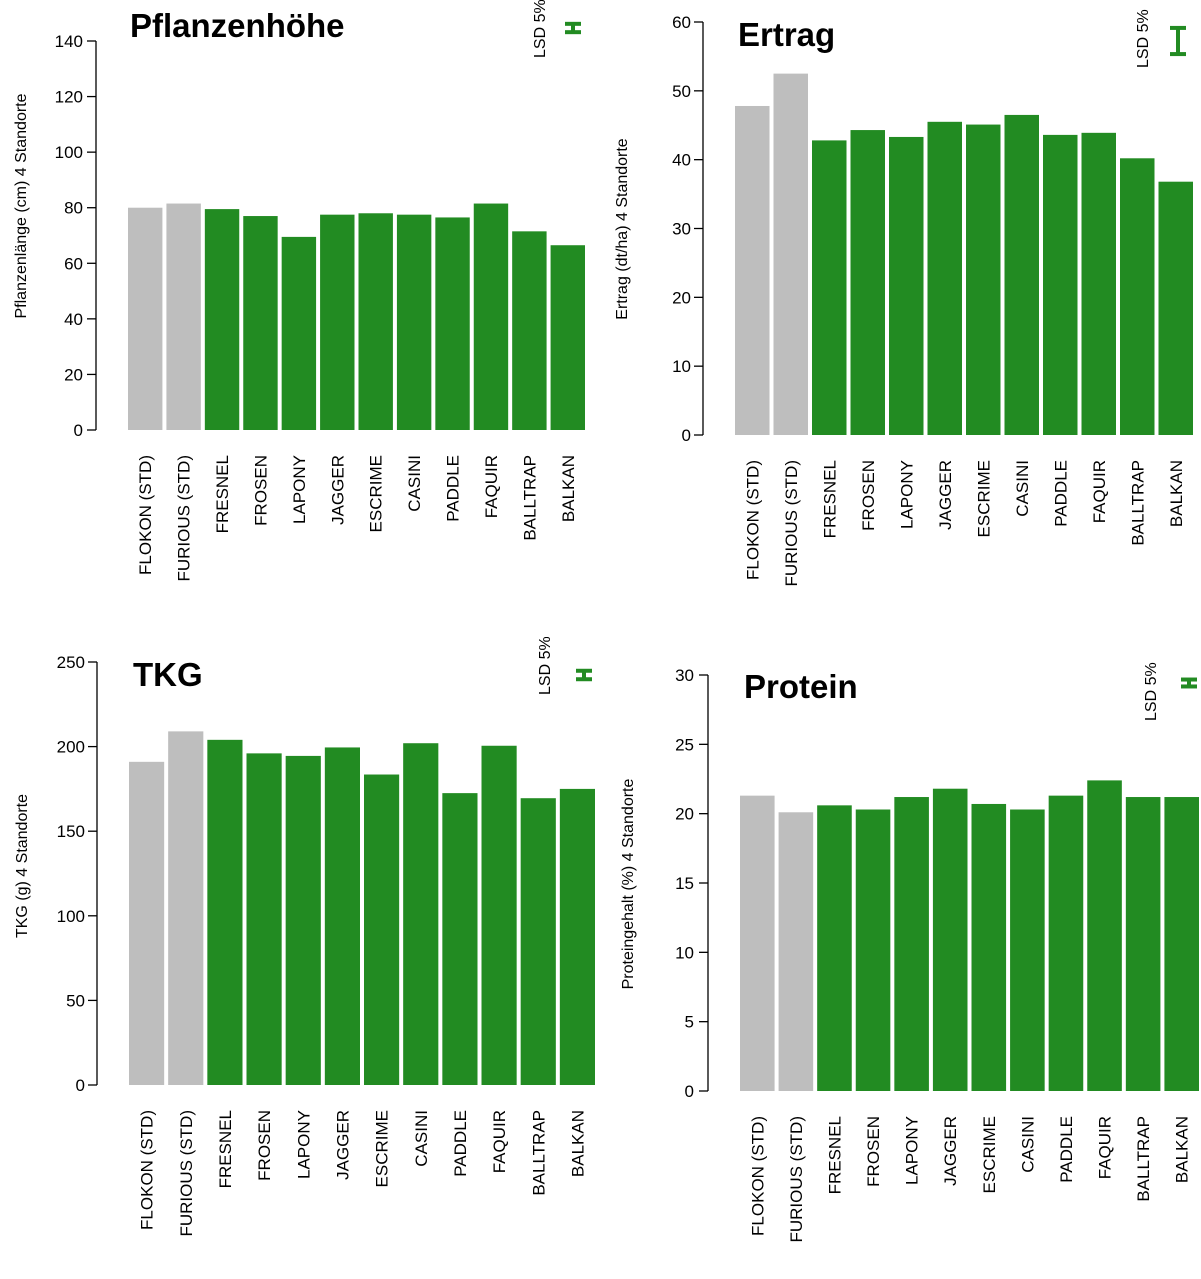 This screenshot has width=1201, height=1279. What do you see at coordinates (684, 744) in the screenshot?
I see `y-tick-label: 25` at bounding box center [684, 744].